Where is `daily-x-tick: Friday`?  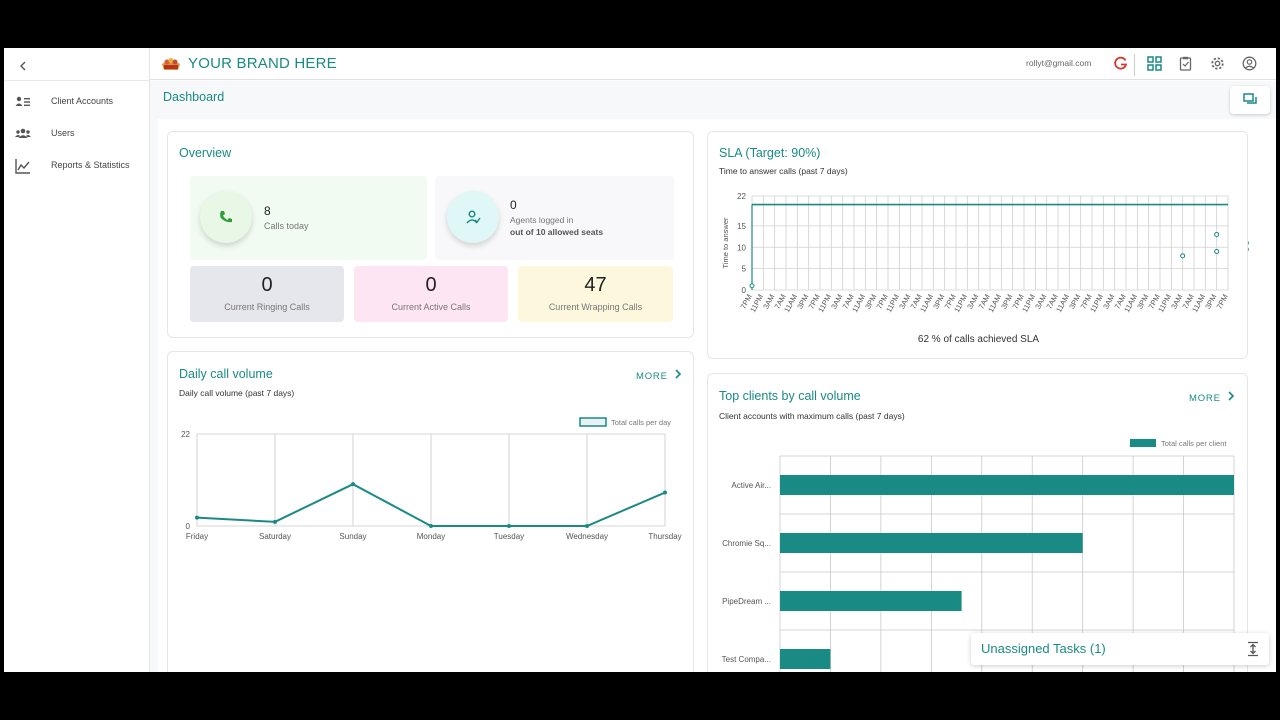
daily-x-tick: Friday is located at coordinates (197, 536).